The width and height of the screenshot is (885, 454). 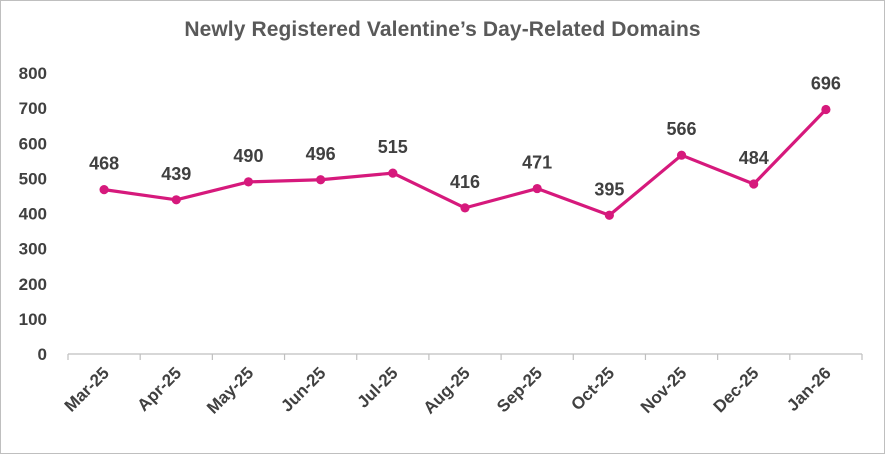 What do you see at coordinates (736, 389) in the screenshot?
I see `x-tick-label: Dec-25` at bounding box center [736, 389].